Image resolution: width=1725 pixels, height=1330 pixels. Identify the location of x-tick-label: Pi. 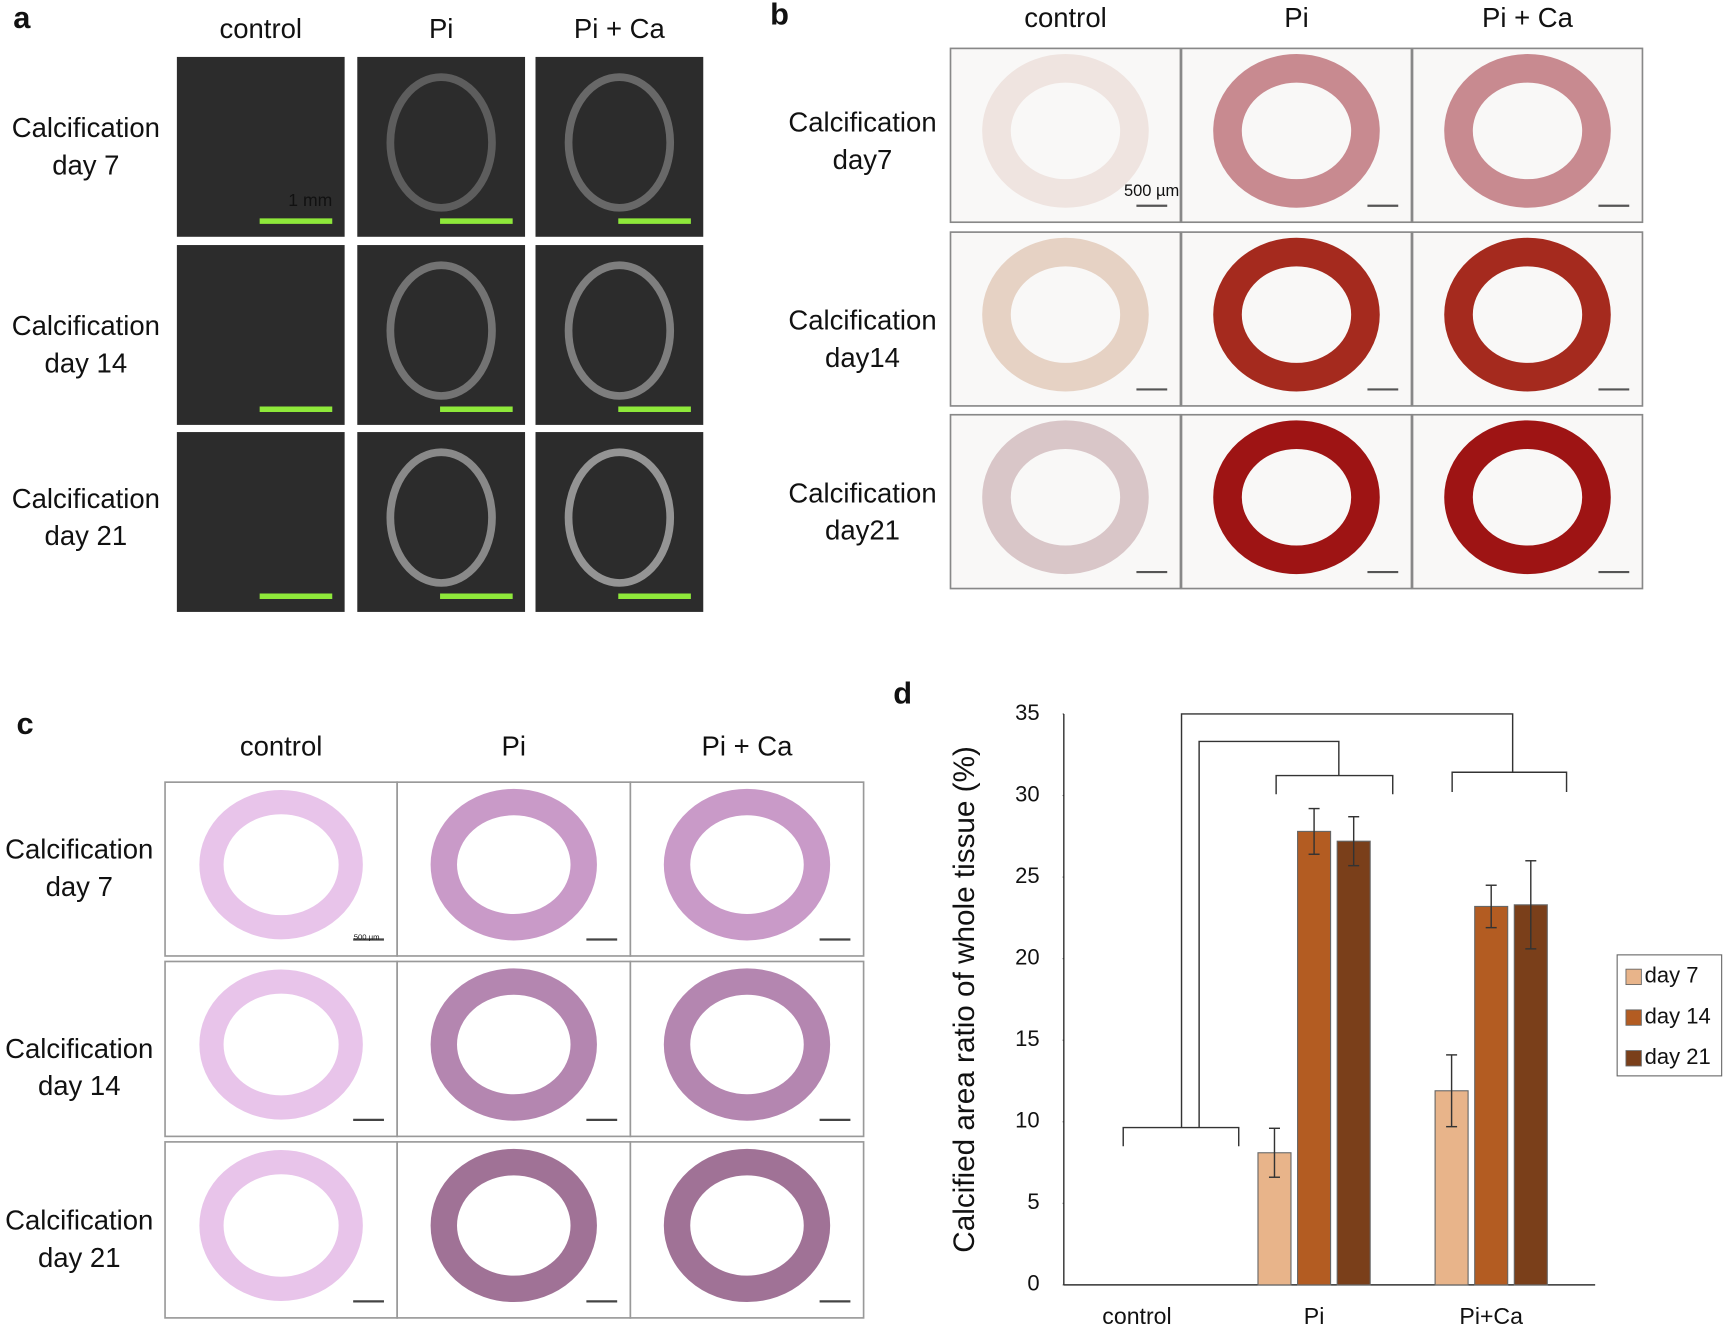
(1314, 1316).